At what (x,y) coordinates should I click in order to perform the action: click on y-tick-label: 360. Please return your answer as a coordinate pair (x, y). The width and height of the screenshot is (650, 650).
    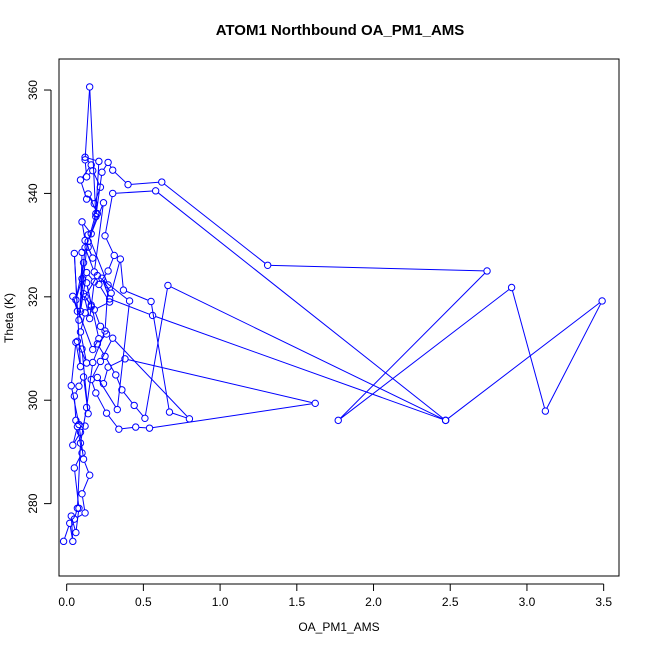
    Looking at the image, I should click on (33, 90).